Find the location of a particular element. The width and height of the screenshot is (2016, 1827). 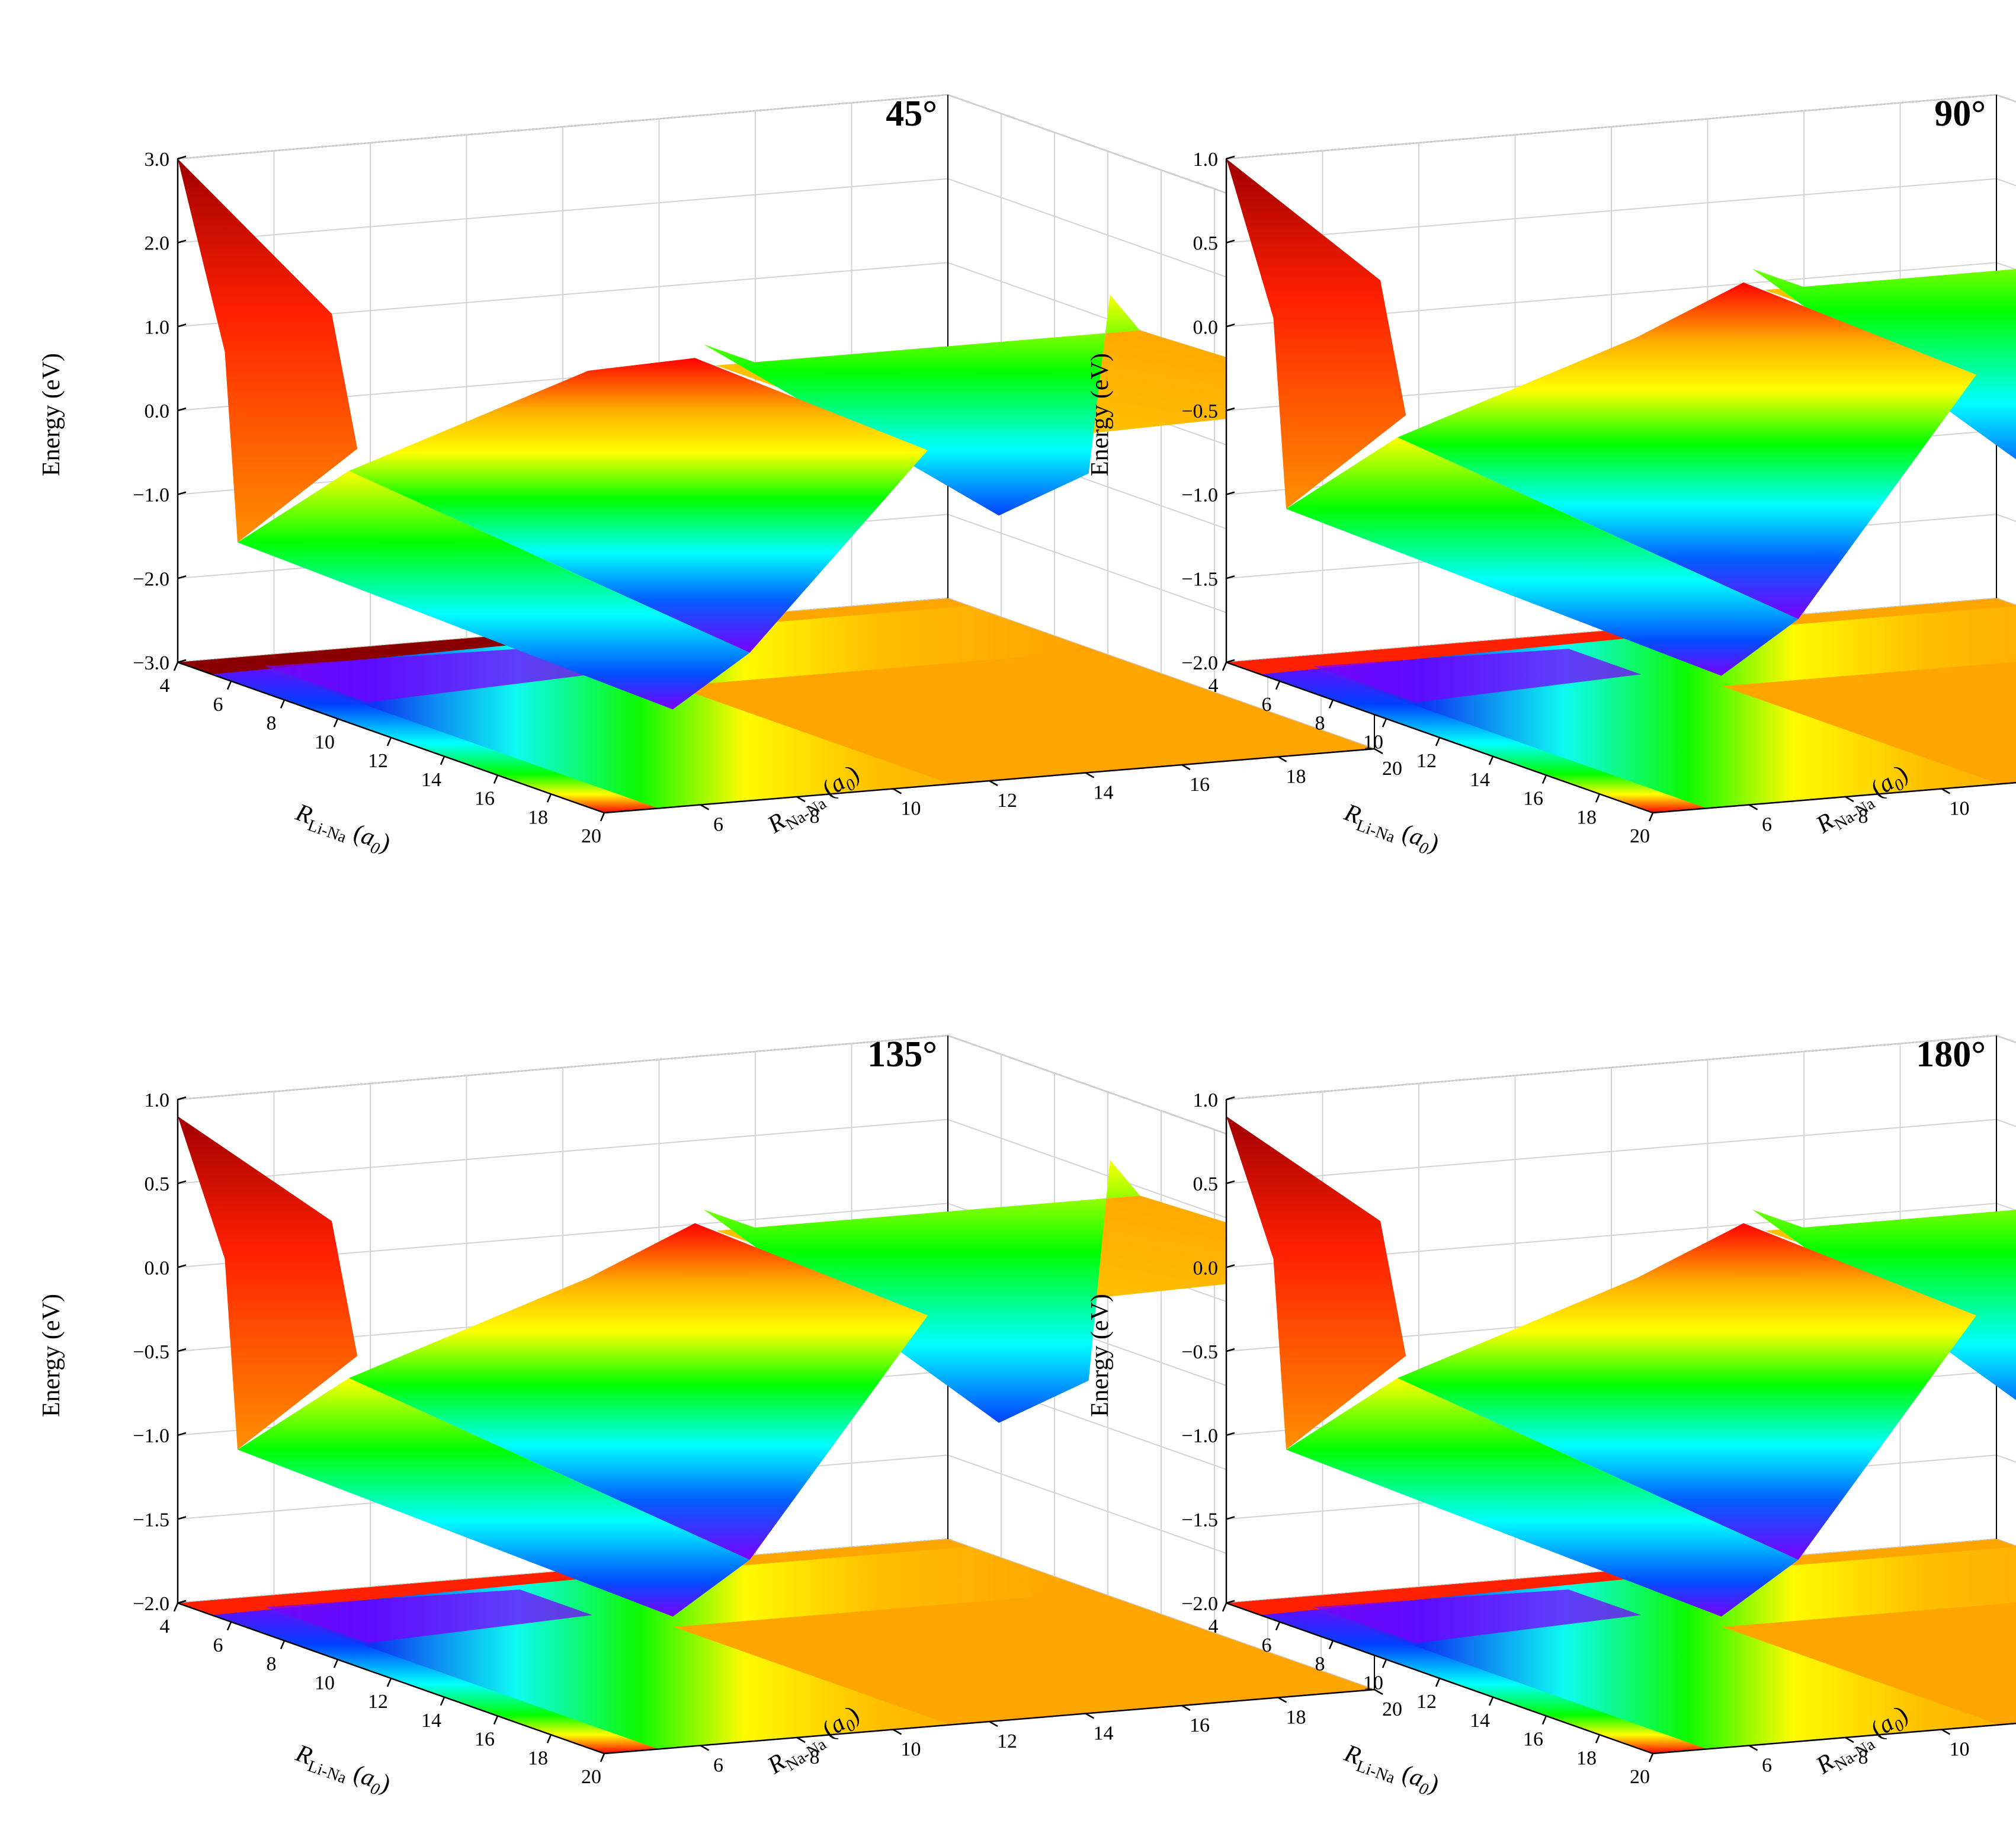

y-tick-label: 8 is located at coordinates (1863, 817).